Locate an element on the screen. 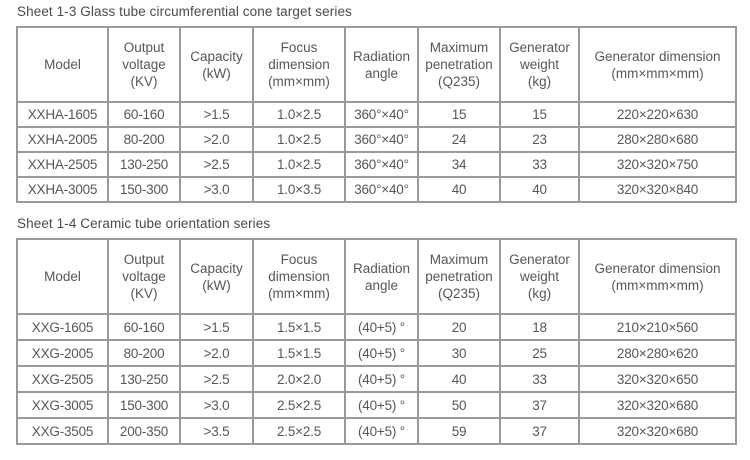 This screenshot has width=750, height=460. table-cell: >3.0 is located at coordinates (216, 405).